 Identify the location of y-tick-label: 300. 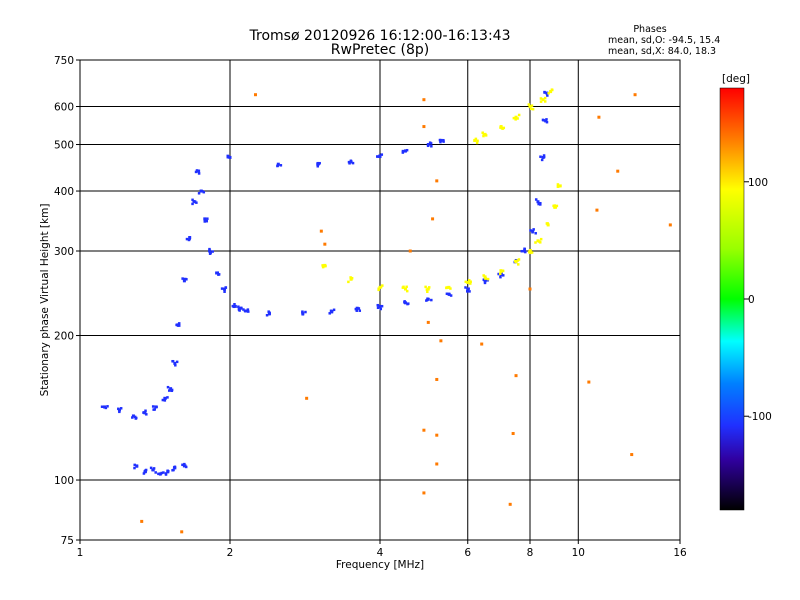
(64, 252).